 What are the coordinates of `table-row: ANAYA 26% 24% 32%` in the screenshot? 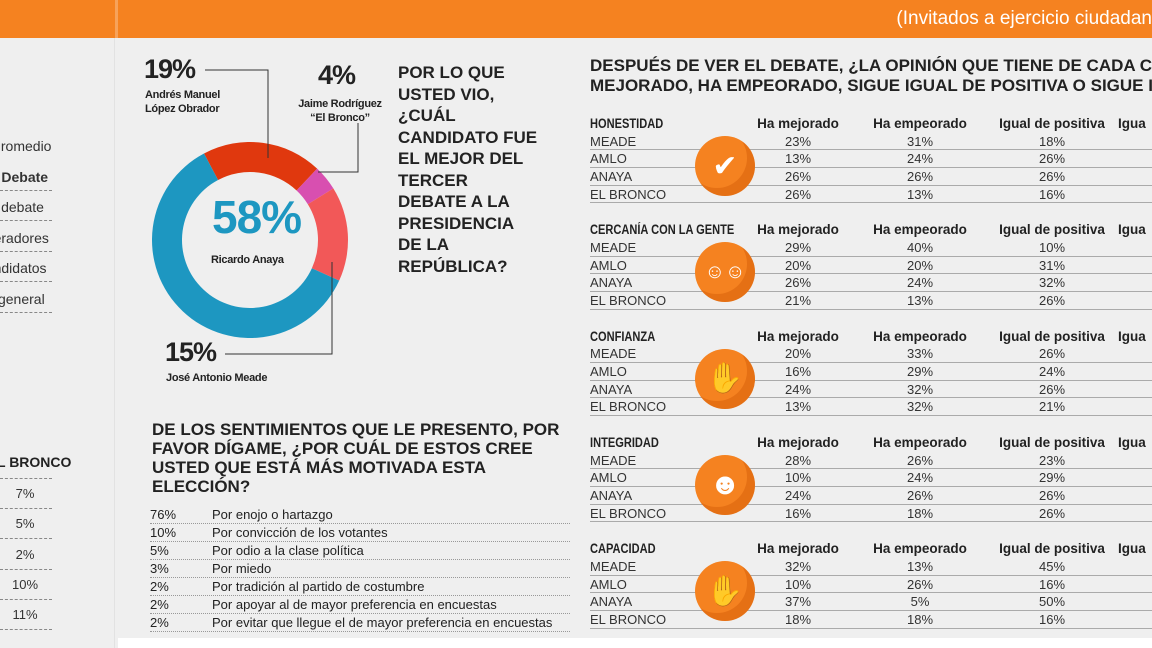 It's located at (871, 283).